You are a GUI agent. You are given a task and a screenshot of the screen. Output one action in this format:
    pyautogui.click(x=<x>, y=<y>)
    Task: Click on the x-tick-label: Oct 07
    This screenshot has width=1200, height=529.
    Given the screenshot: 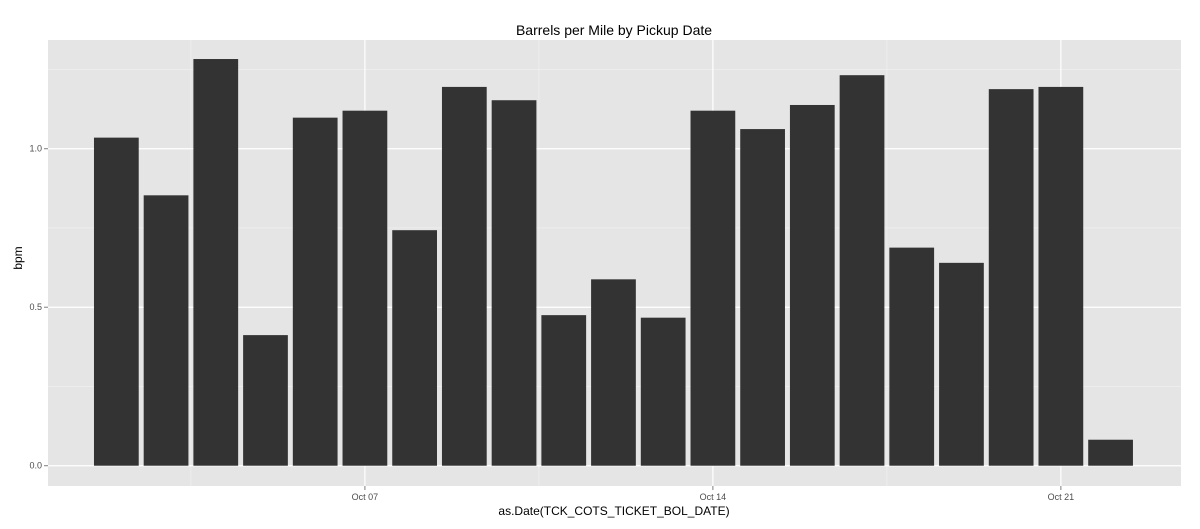 What is the action you would take?
    pyautogui.click(x=365, y=497)
    